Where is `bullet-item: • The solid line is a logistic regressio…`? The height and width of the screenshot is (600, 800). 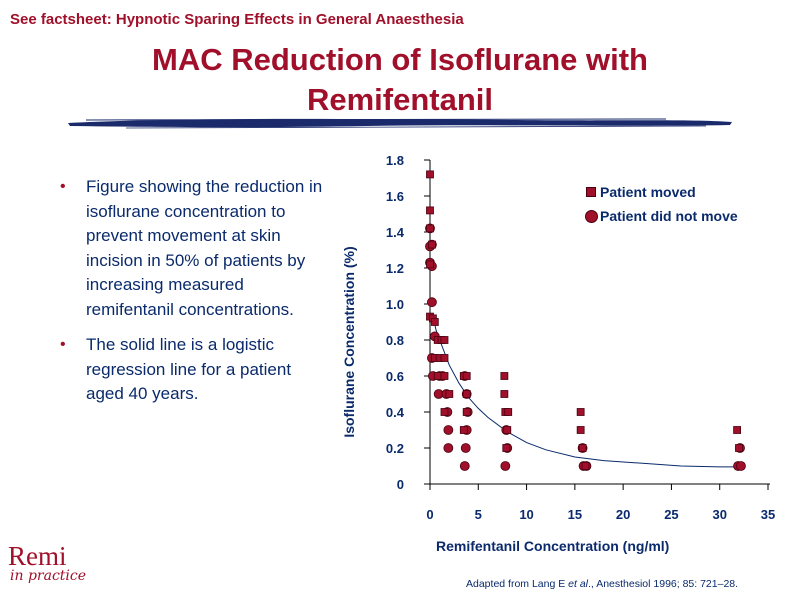 bullet-item: • The solid line is a logistic regressio… is located at coordinates (195, 370).